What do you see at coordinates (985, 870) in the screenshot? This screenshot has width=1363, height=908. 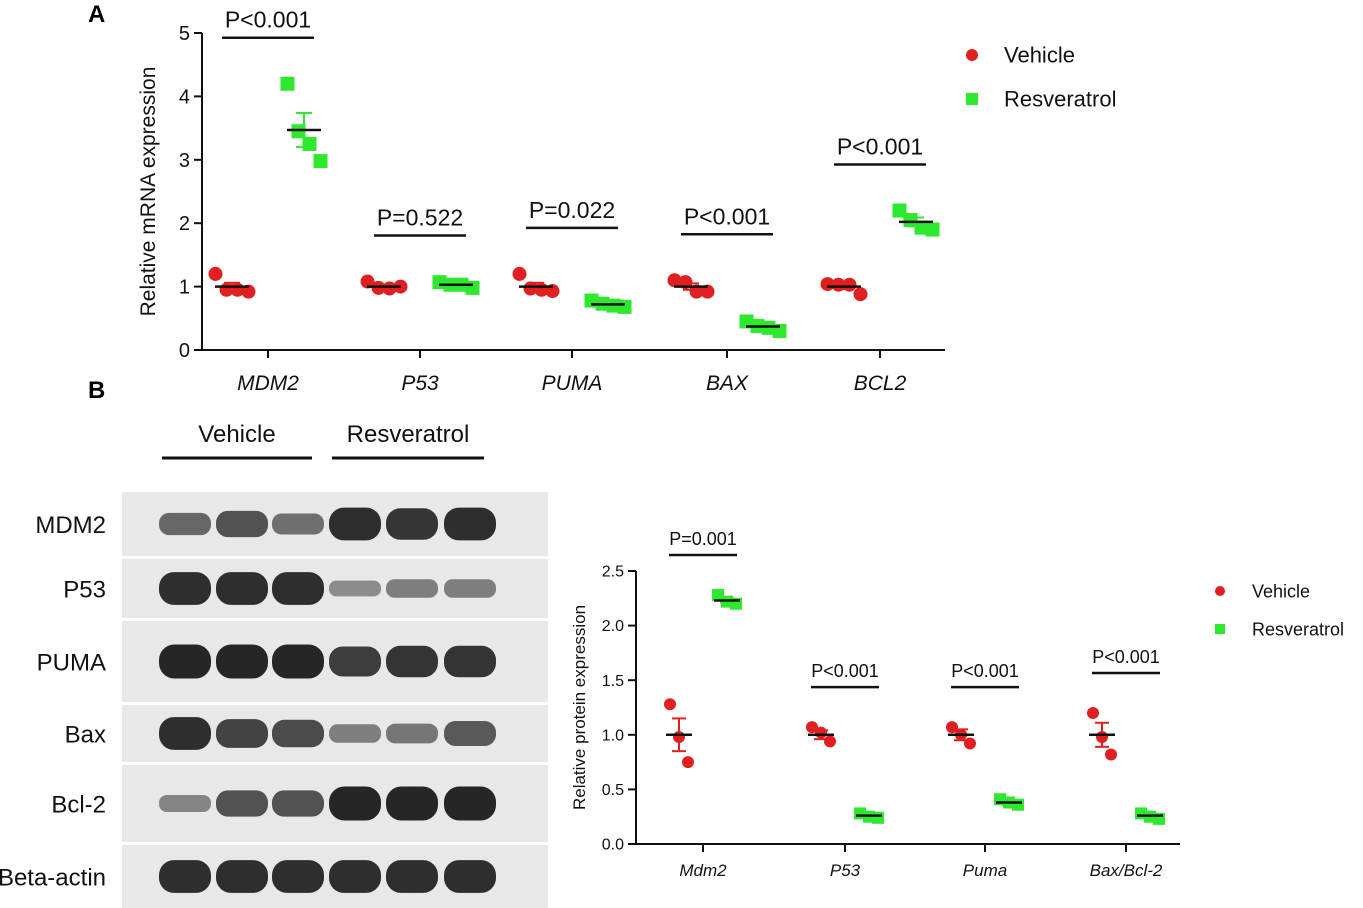 I see `x-category-label: Puma` at bounding box center [985, 870].